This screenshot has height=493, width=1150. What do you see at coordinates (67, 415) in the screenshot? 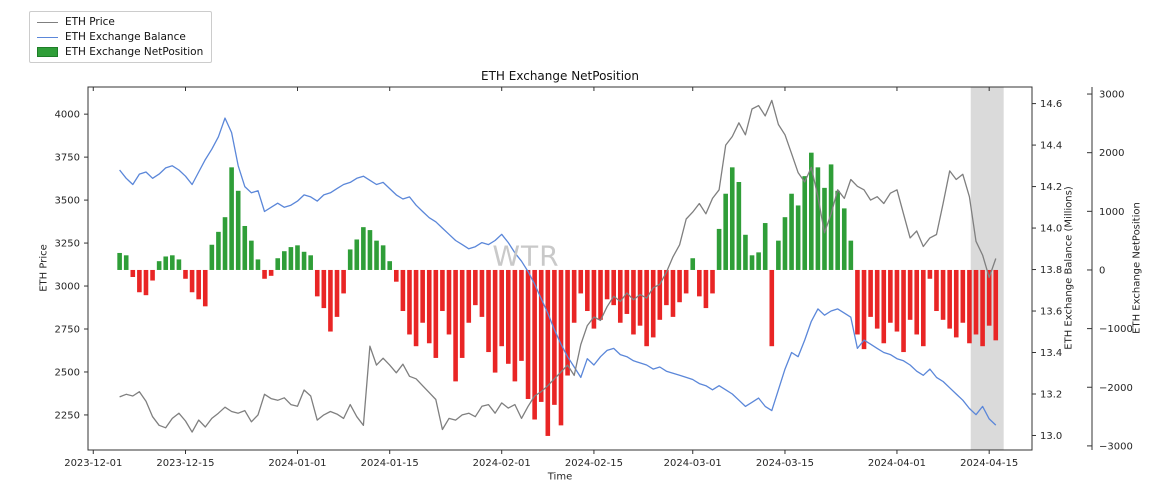
I see `svg-text: 2250` at bounding box center [67, 415].